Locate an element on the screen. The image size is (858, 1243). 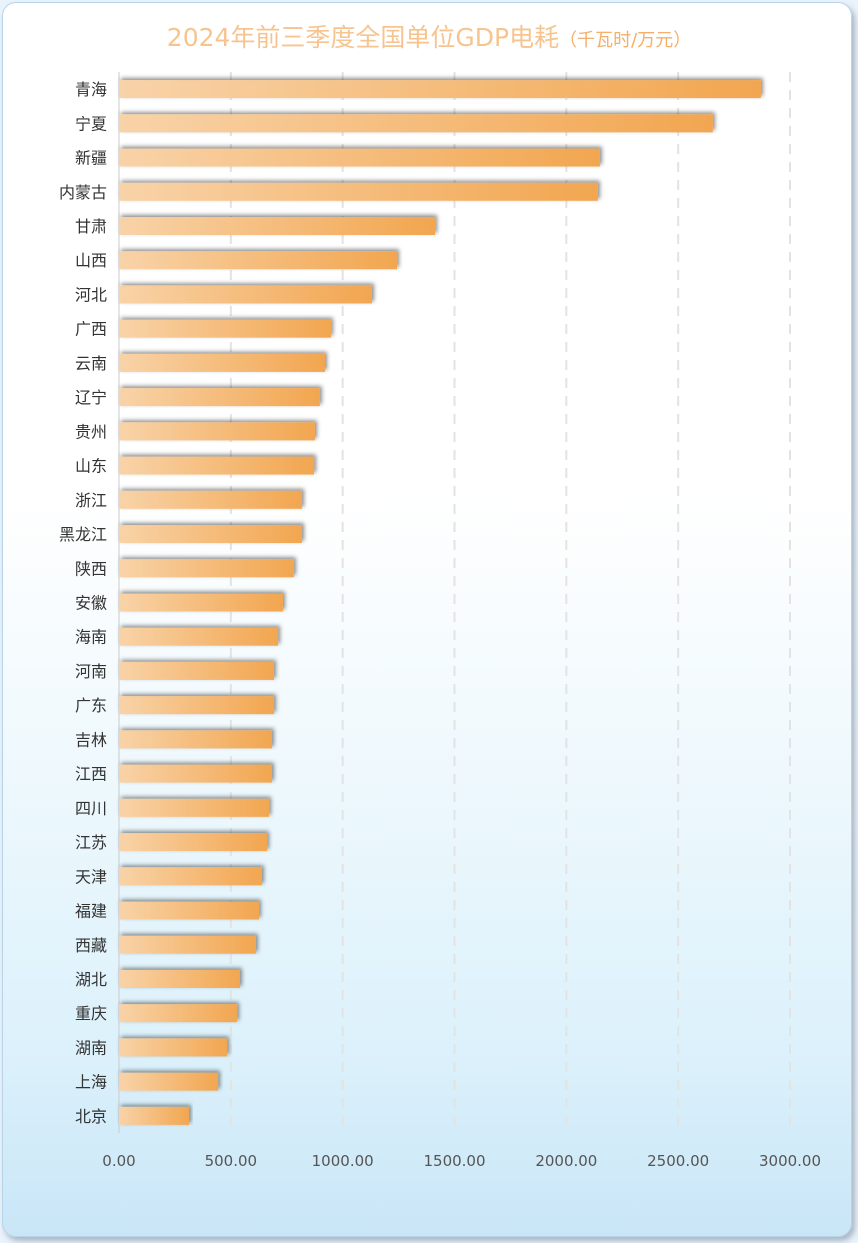
category-label: 广东 is located at coordinates (91, 705).